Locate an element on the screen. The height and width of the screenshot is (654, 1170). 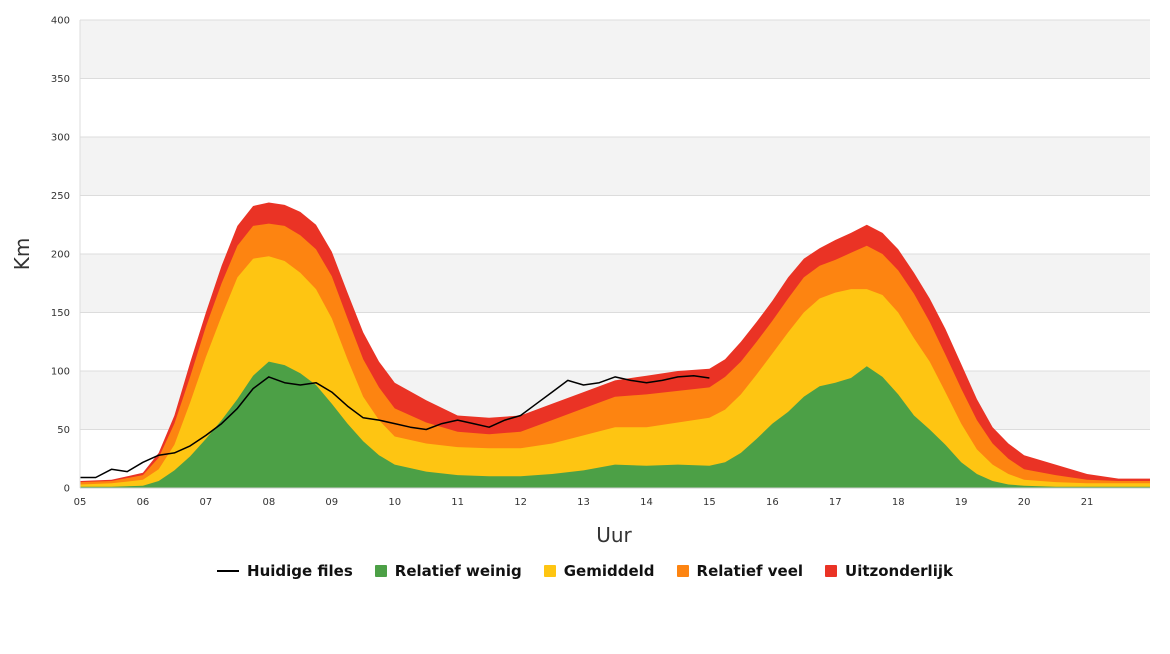
legend-label: Huidige files is located at coordinates (300, 571).